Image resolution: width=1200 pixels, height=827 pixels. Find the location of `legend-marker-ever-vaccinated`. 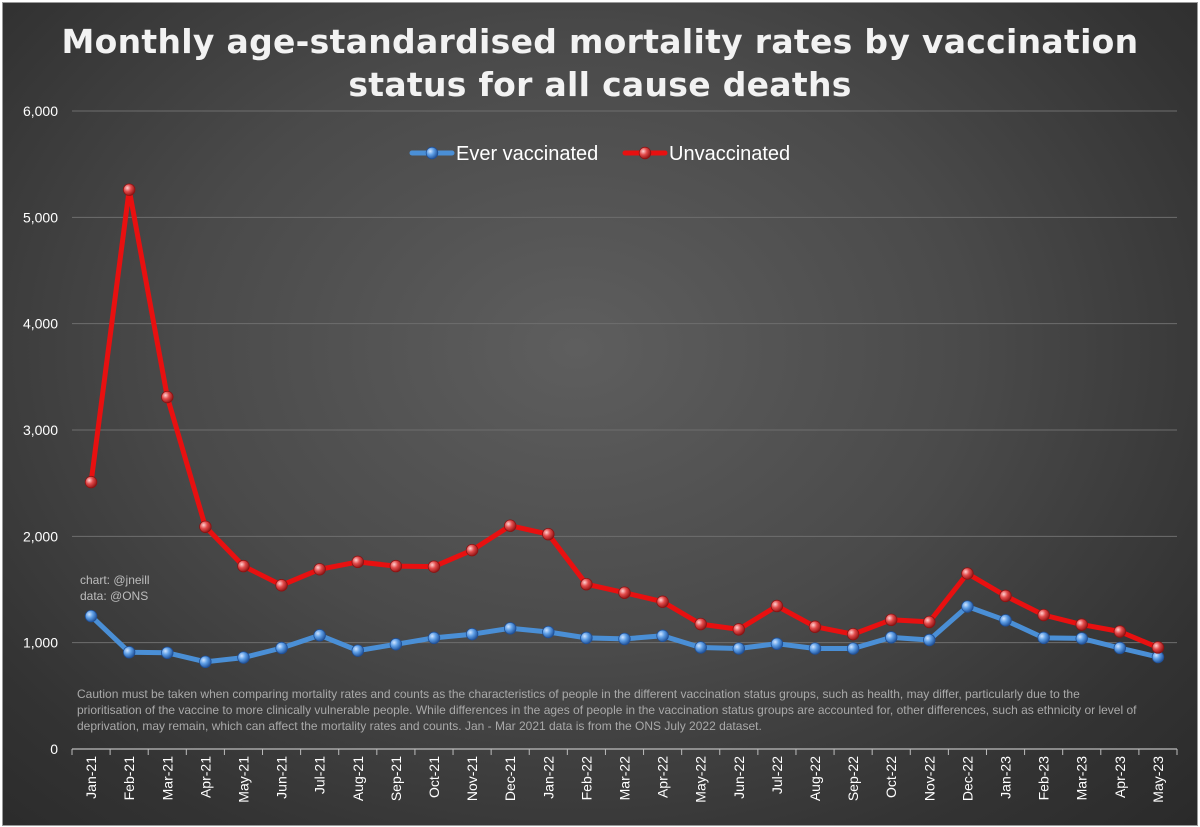

legend-marker-ever-vaccinated is located at coordinates (432, 153).